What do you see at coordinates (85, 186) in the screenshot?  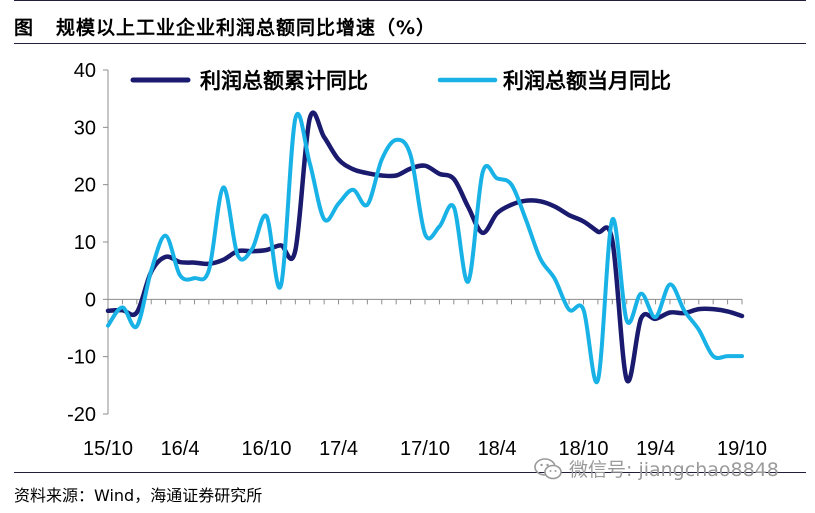 I see `y-tick-label: 20` at bounding box center [85, 186].